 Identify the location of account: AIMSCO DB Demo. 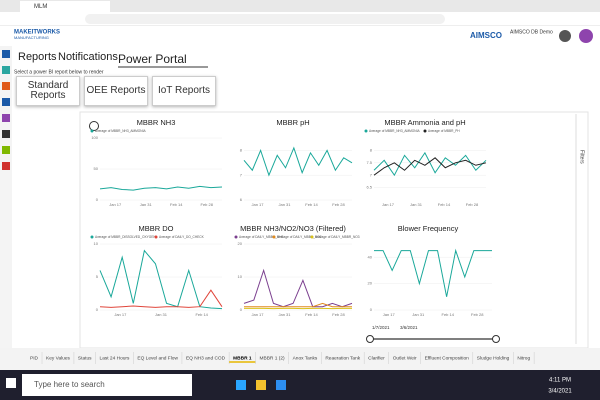
(531, 32).